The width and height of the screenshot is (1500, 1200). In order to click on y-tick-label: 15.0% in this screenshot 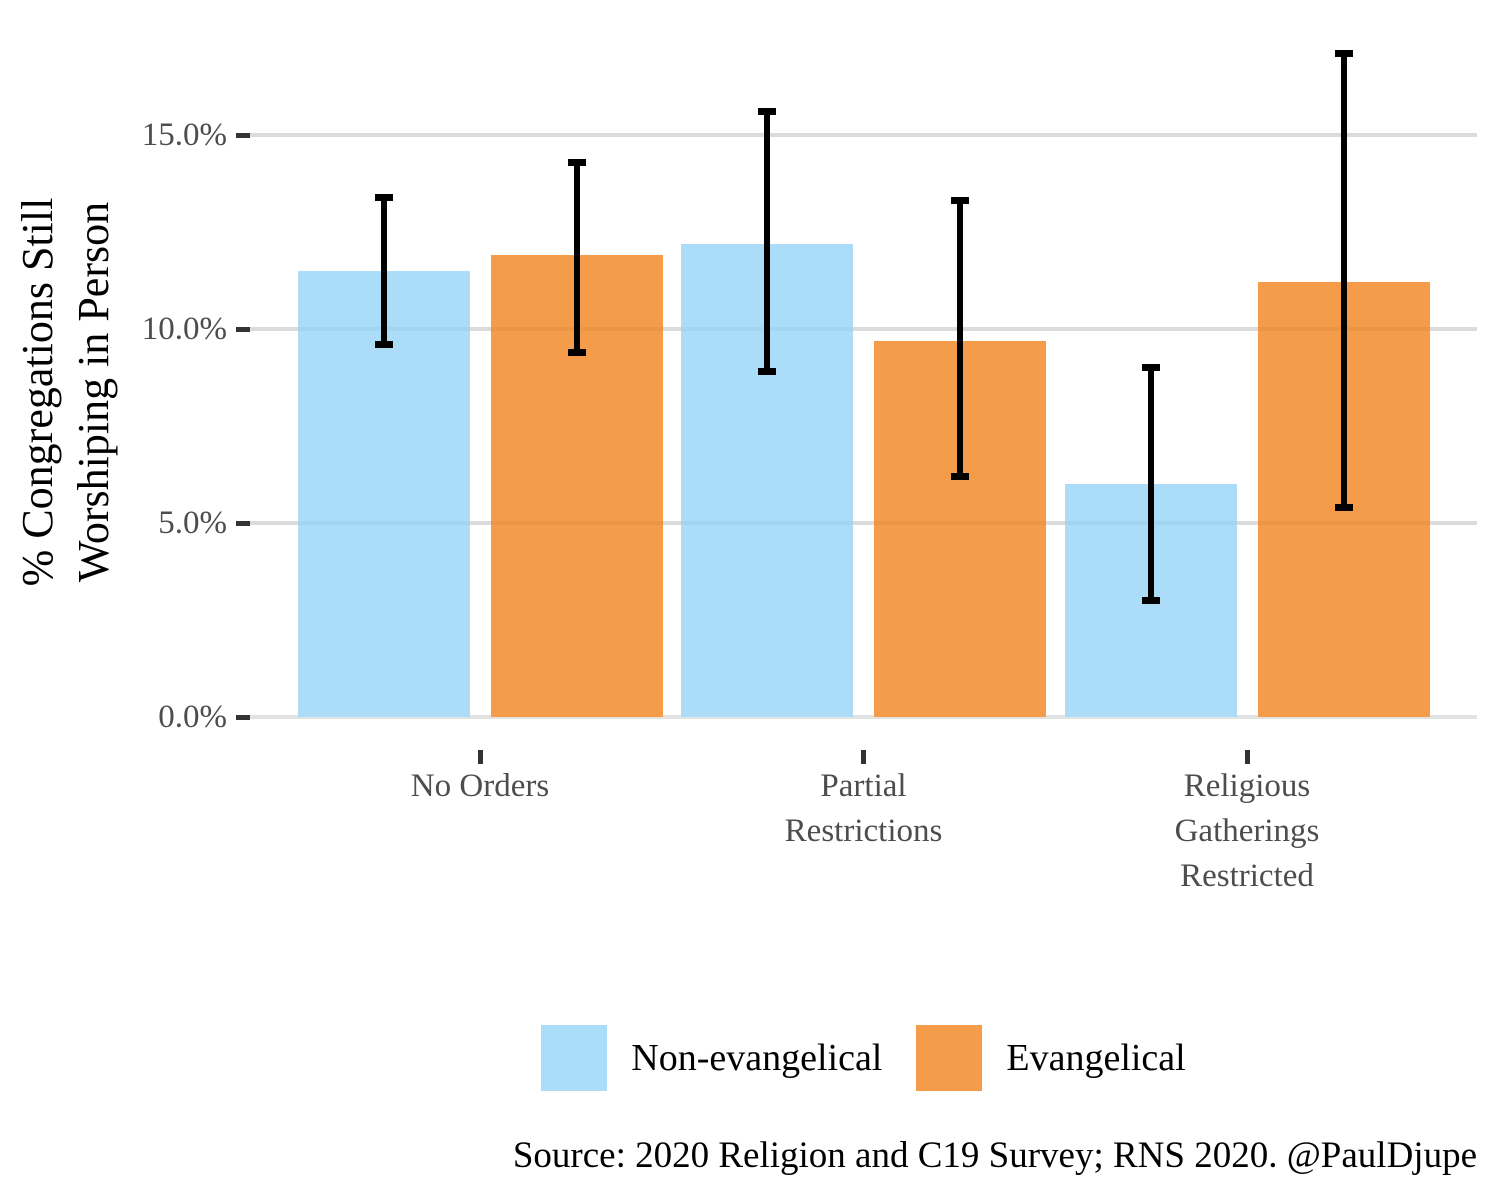, I will do `click(184, 135)`.